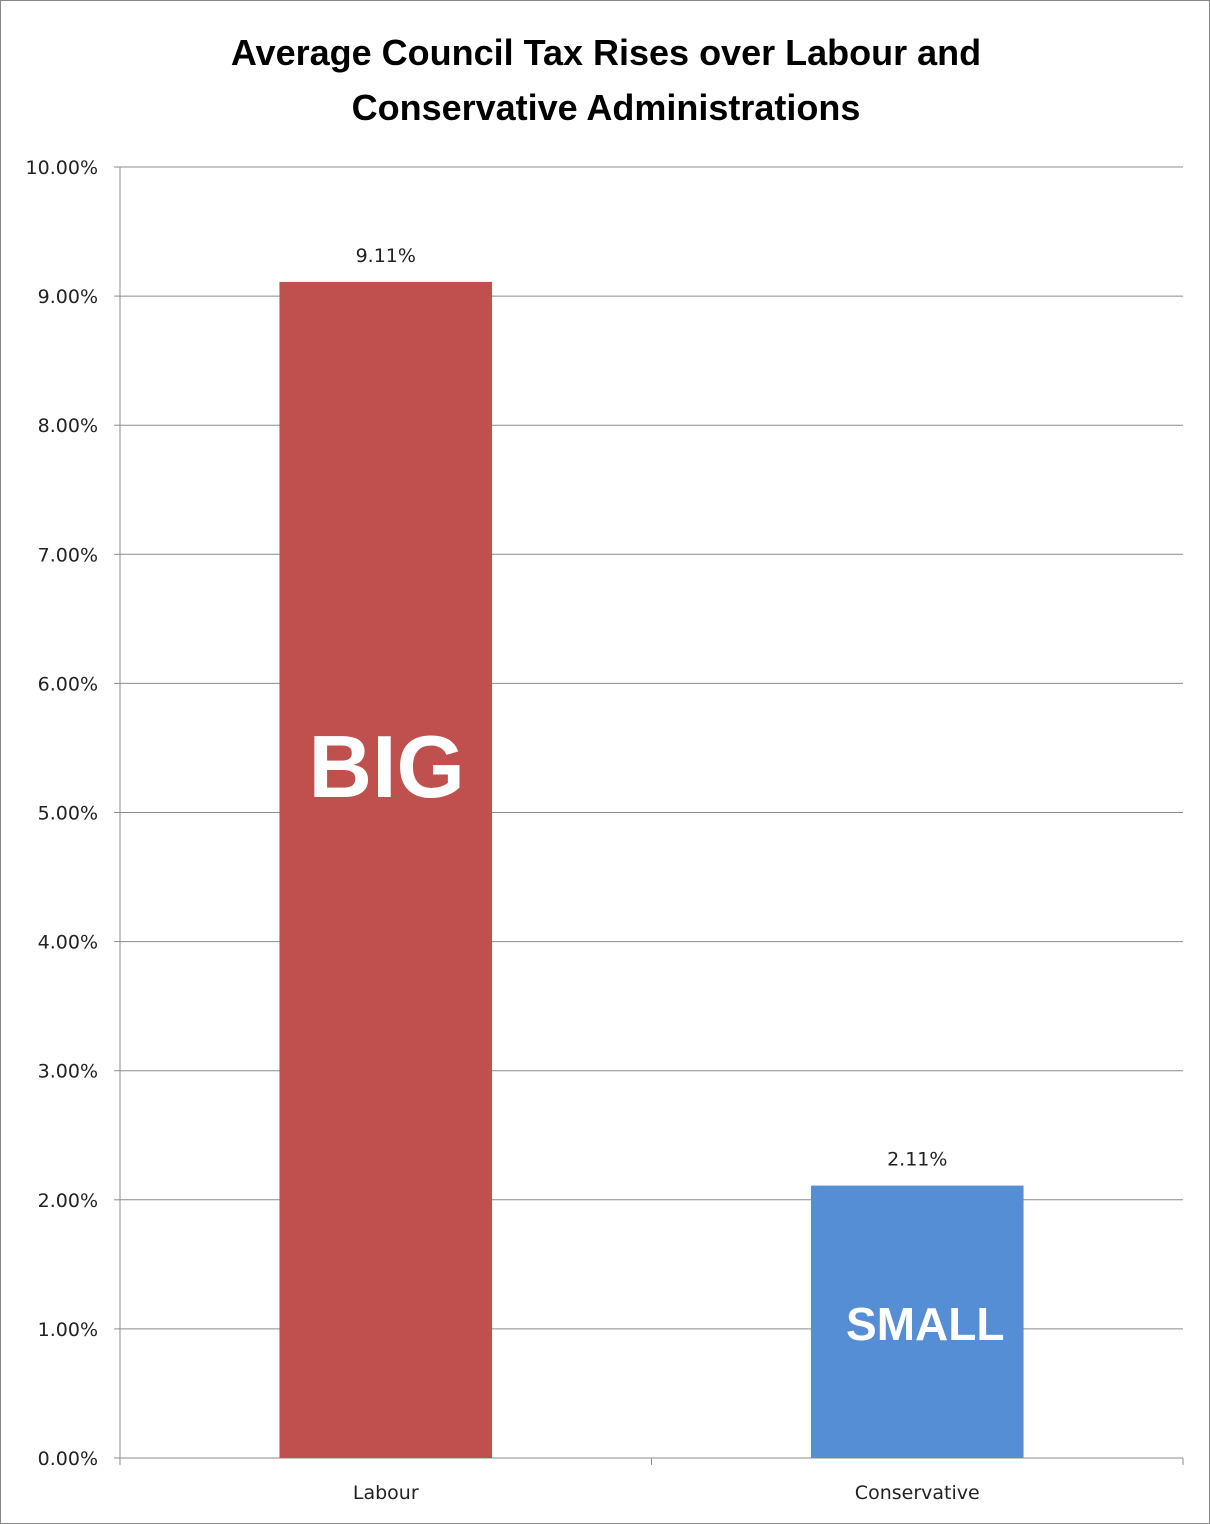 This screenshot has width=1210, height=1524. Describe the element at coordinates (925, 1324) in the screenshot. I see `overlay-label: SMALL` at that location.